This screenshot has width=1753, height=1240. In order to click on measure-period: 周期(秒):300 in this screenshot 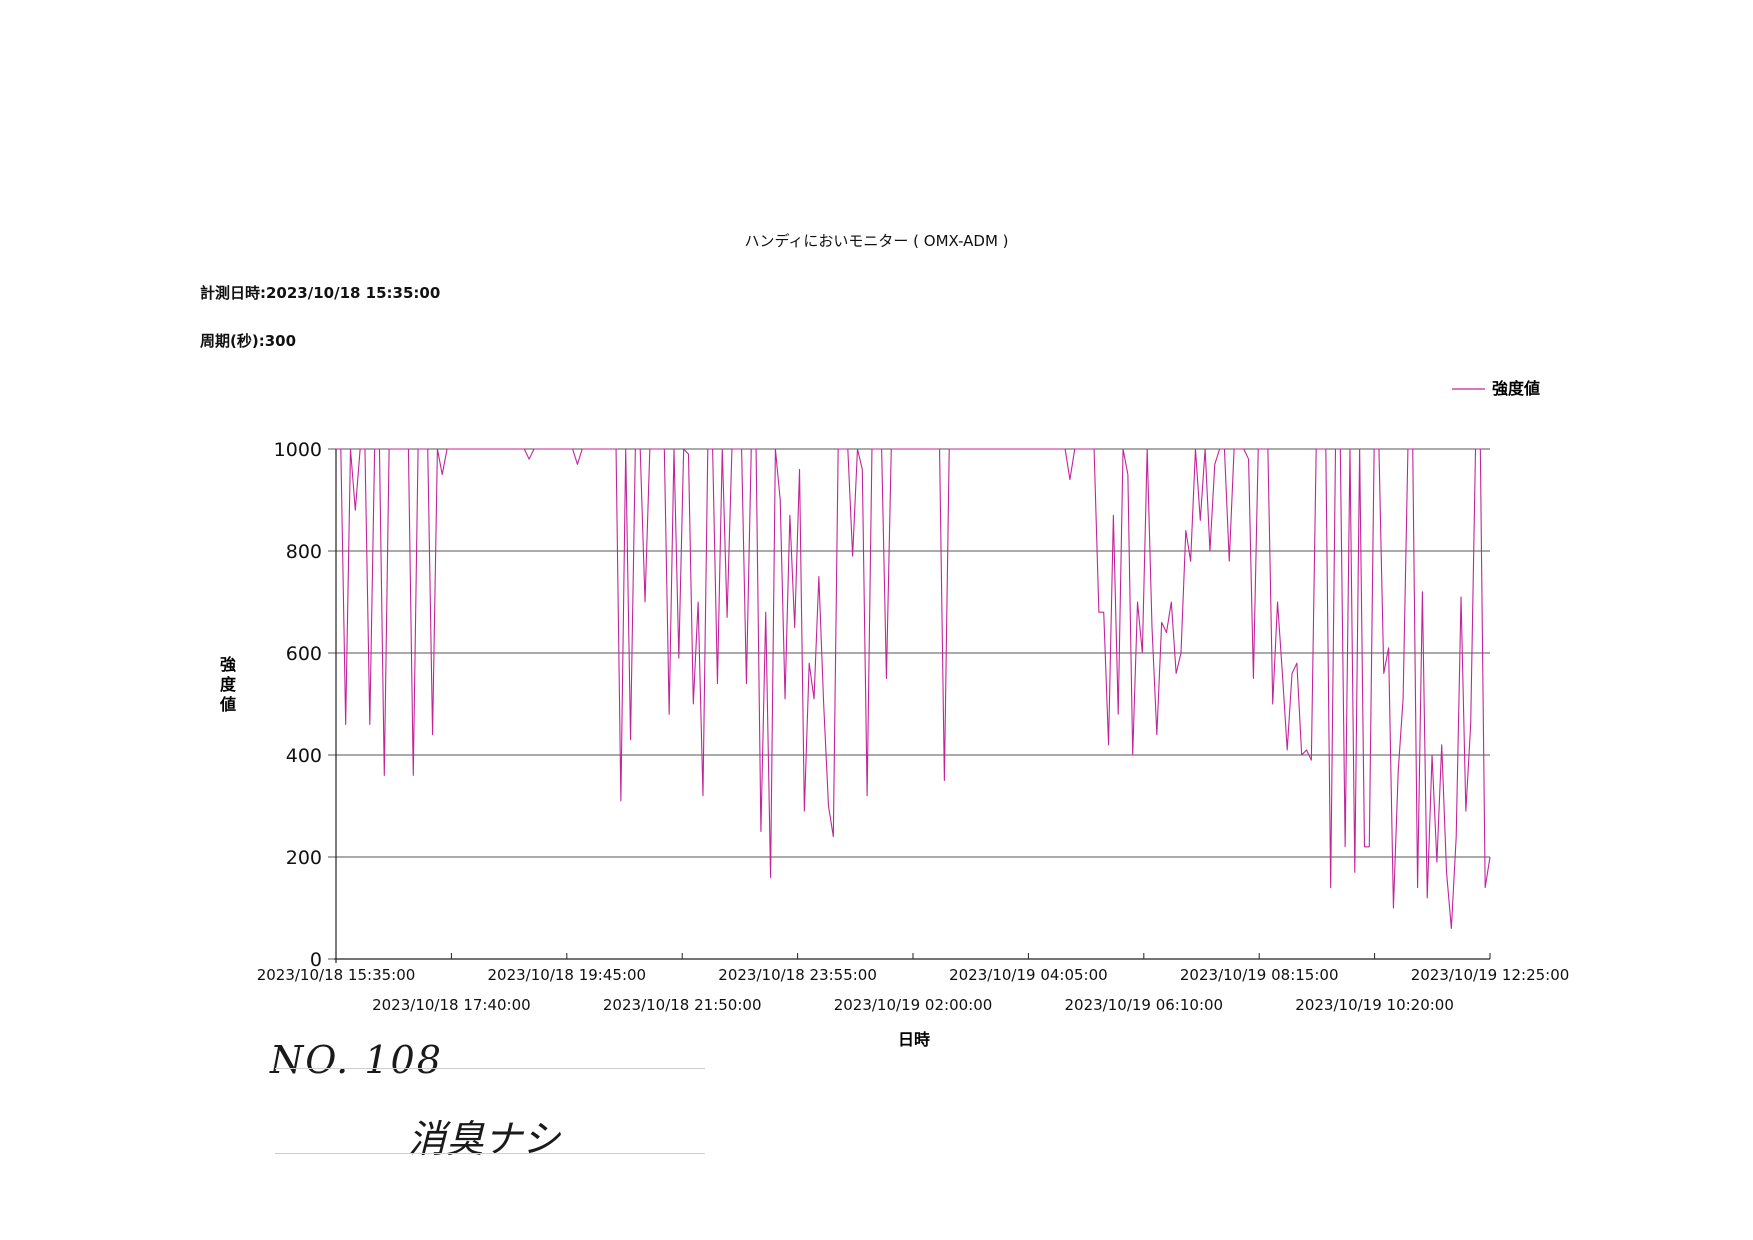, I will do `click(248, 341)`.